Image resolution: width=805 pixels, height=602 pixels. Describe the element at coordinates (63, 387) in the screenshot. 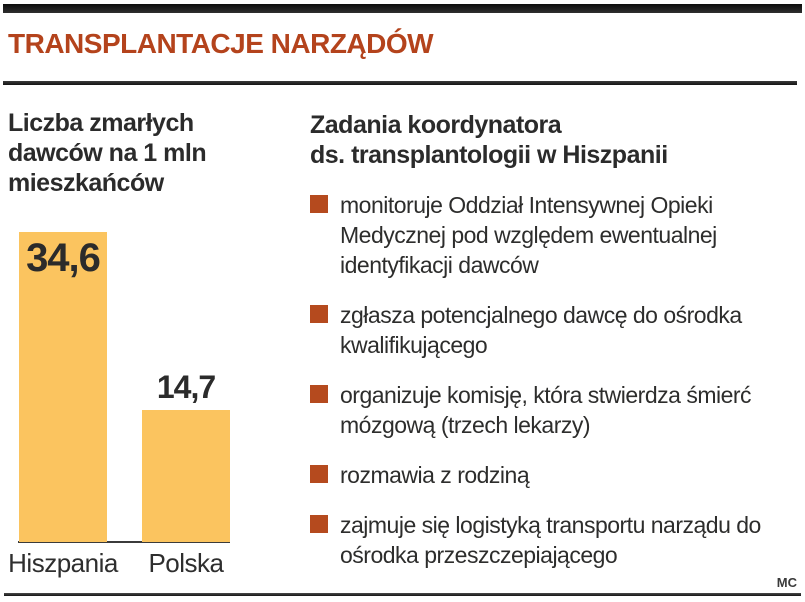

I see `bar-hiszpania` at that location.